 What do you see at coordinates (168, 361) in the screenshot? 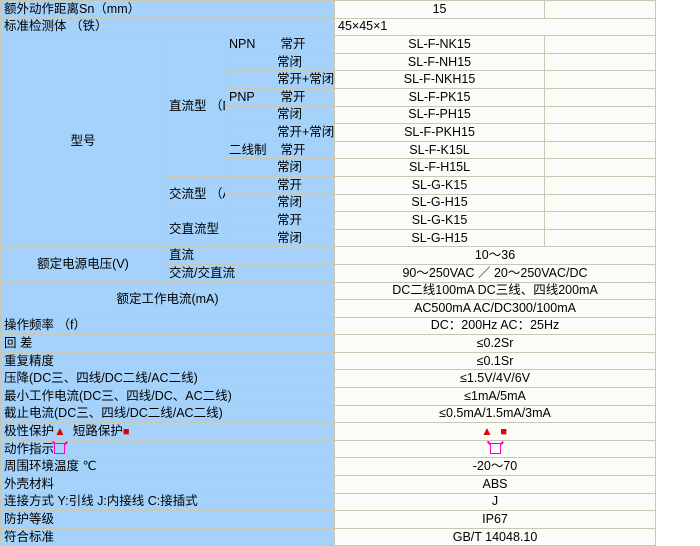
I see `repeatability-label: 重复精度` at bounding box center [168, 361].